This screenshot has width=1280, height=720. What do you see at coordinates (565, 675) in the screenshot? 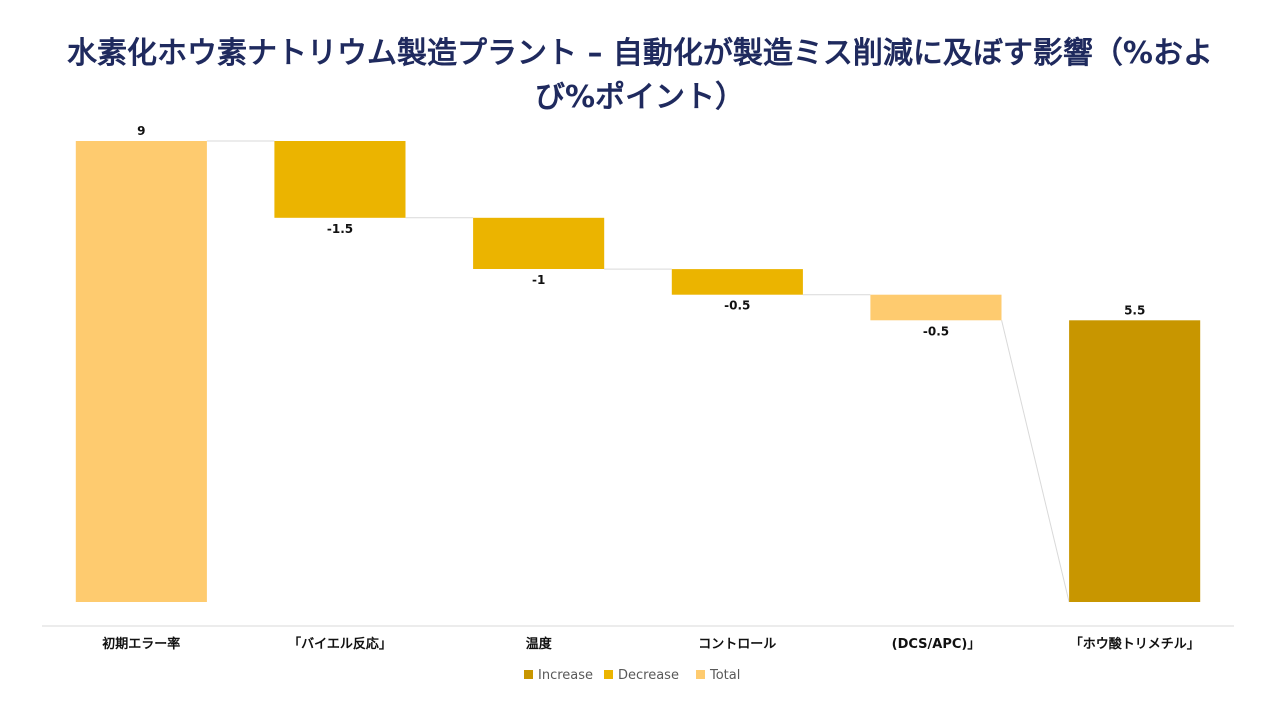
I see `legend-label-increase: Increase` at bounding box center [565, 675].